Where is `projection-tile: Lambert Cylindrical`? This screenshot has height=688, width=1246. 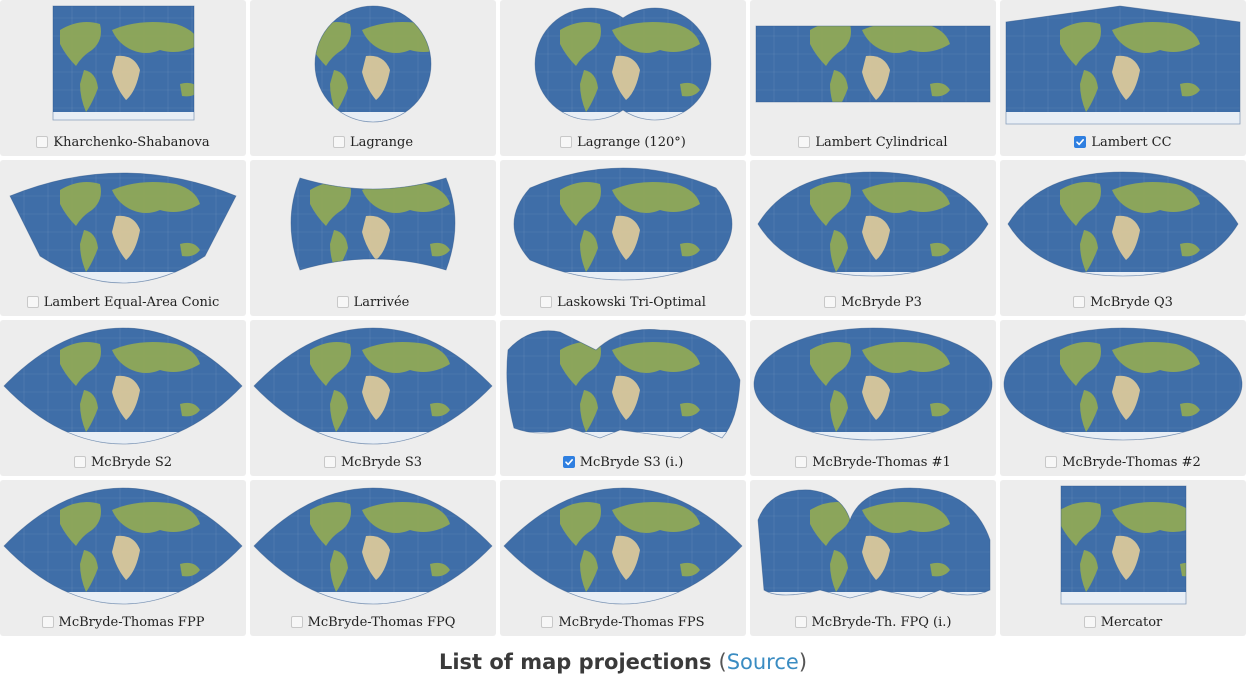
projection-tile: Lambert Cylindrical is located at coordinates (873, 78).